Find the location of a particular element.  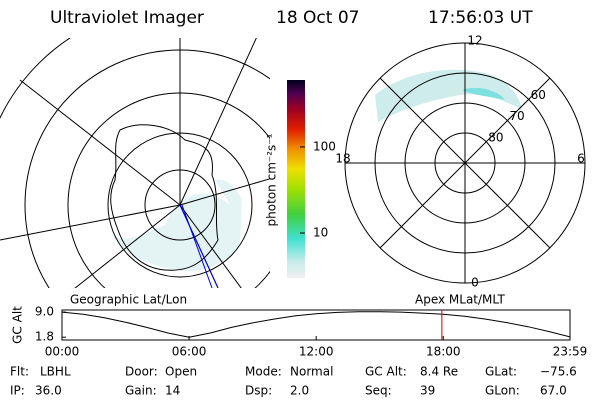

mlat-label: 60 is located at coordinates (538, 95).